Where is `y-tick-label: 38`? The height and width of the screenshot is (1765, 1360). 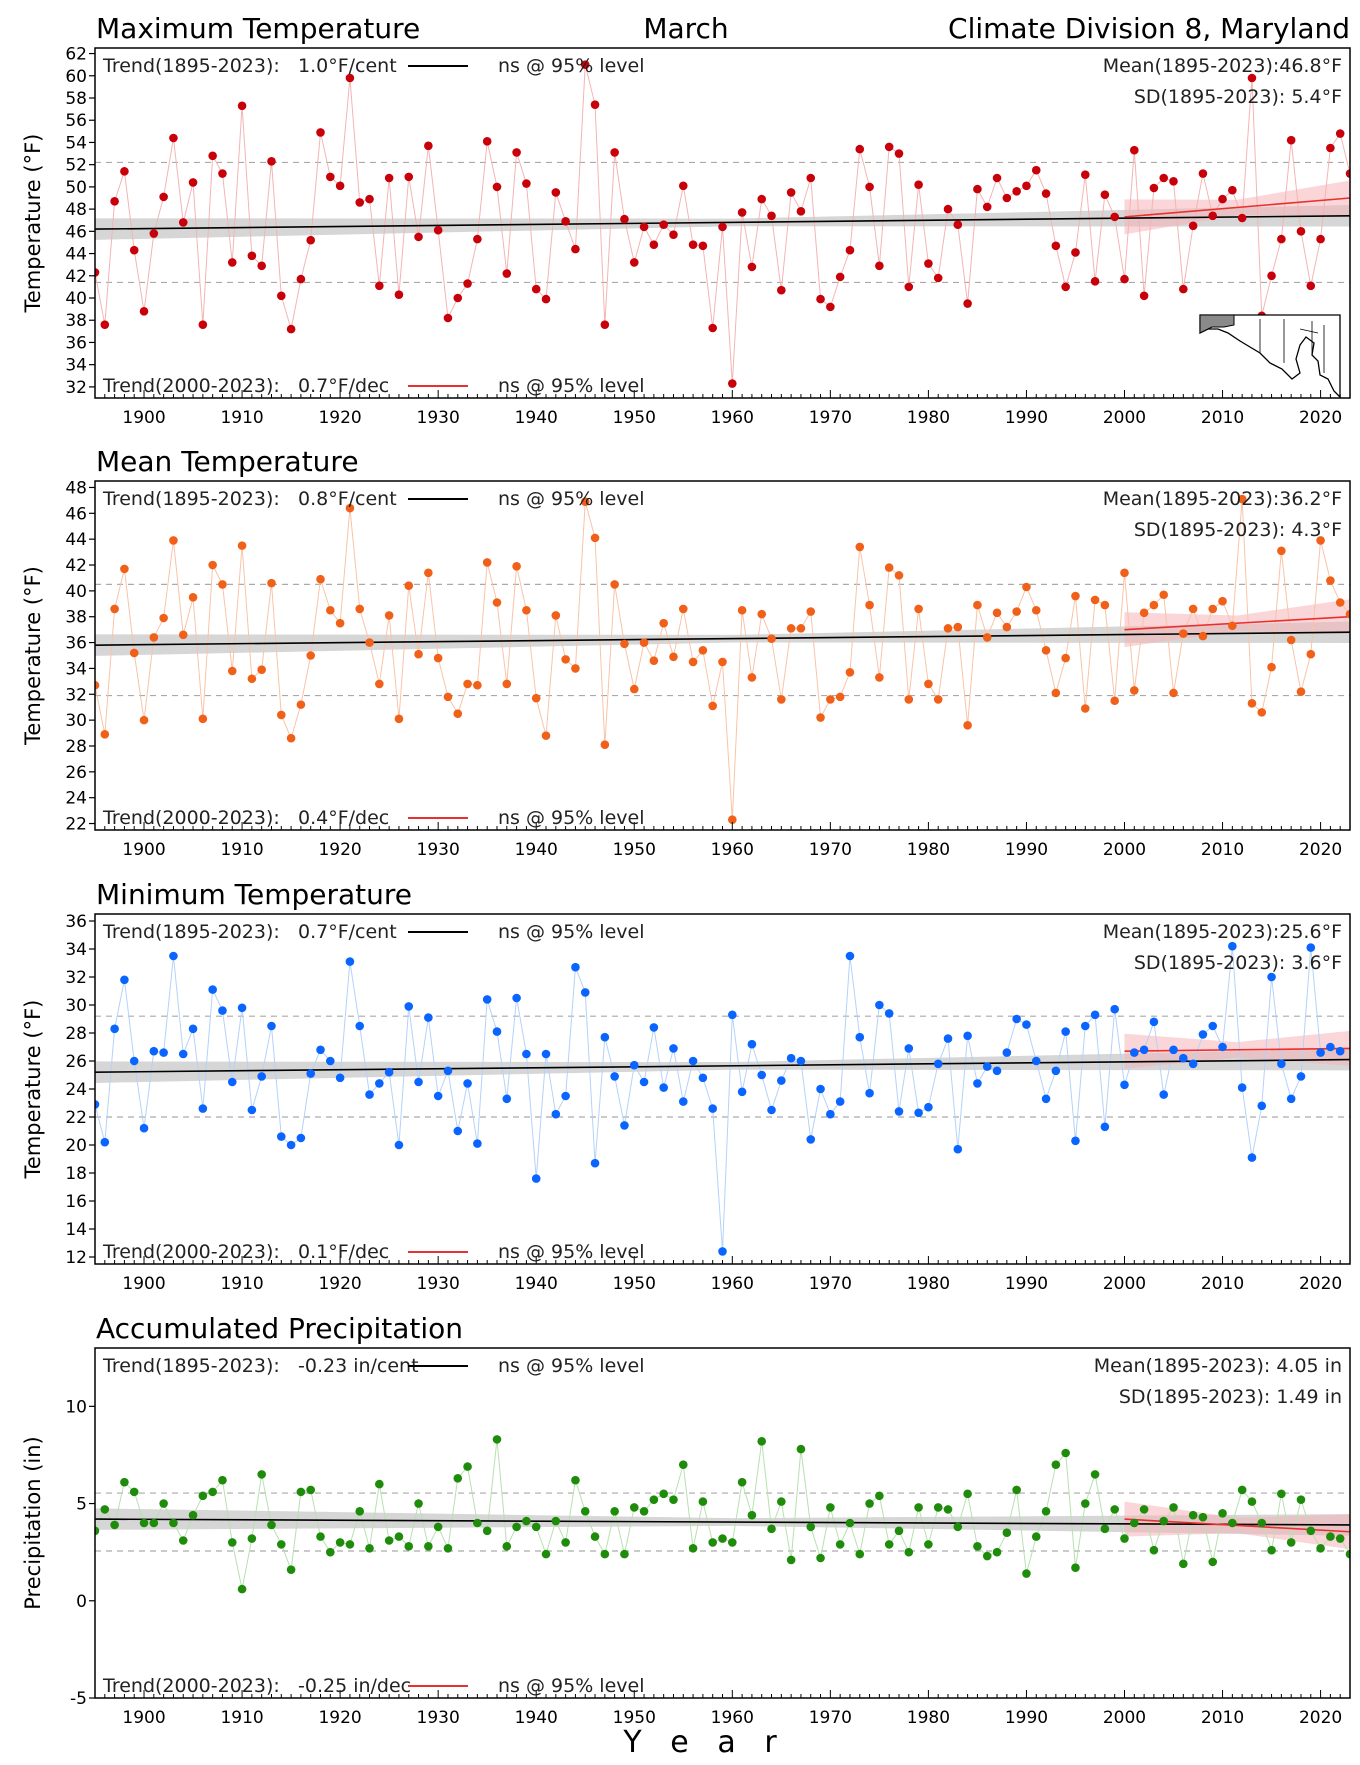
y-tick-label: 38 is located at coordinates (76, 618).